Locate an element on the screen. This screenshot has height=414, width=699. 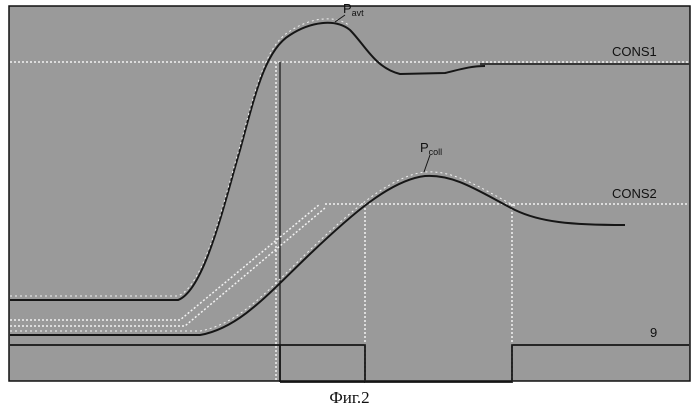
p-avt-label: Pavt is located at coordinates (353, 9).